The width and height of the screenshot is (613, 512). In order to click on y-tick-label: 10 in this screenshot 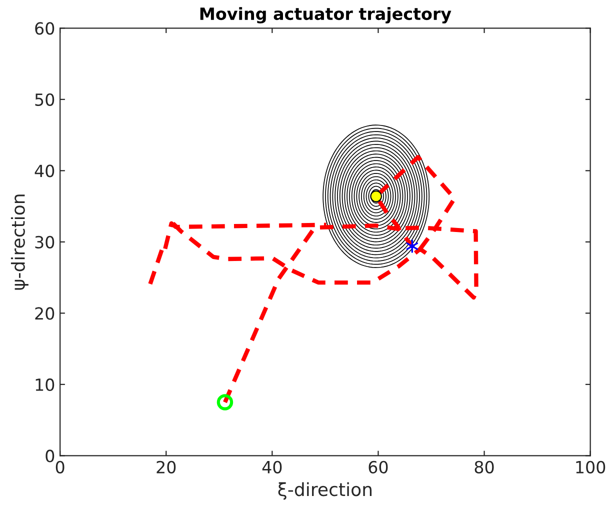, I will do `click(45, 384)`.